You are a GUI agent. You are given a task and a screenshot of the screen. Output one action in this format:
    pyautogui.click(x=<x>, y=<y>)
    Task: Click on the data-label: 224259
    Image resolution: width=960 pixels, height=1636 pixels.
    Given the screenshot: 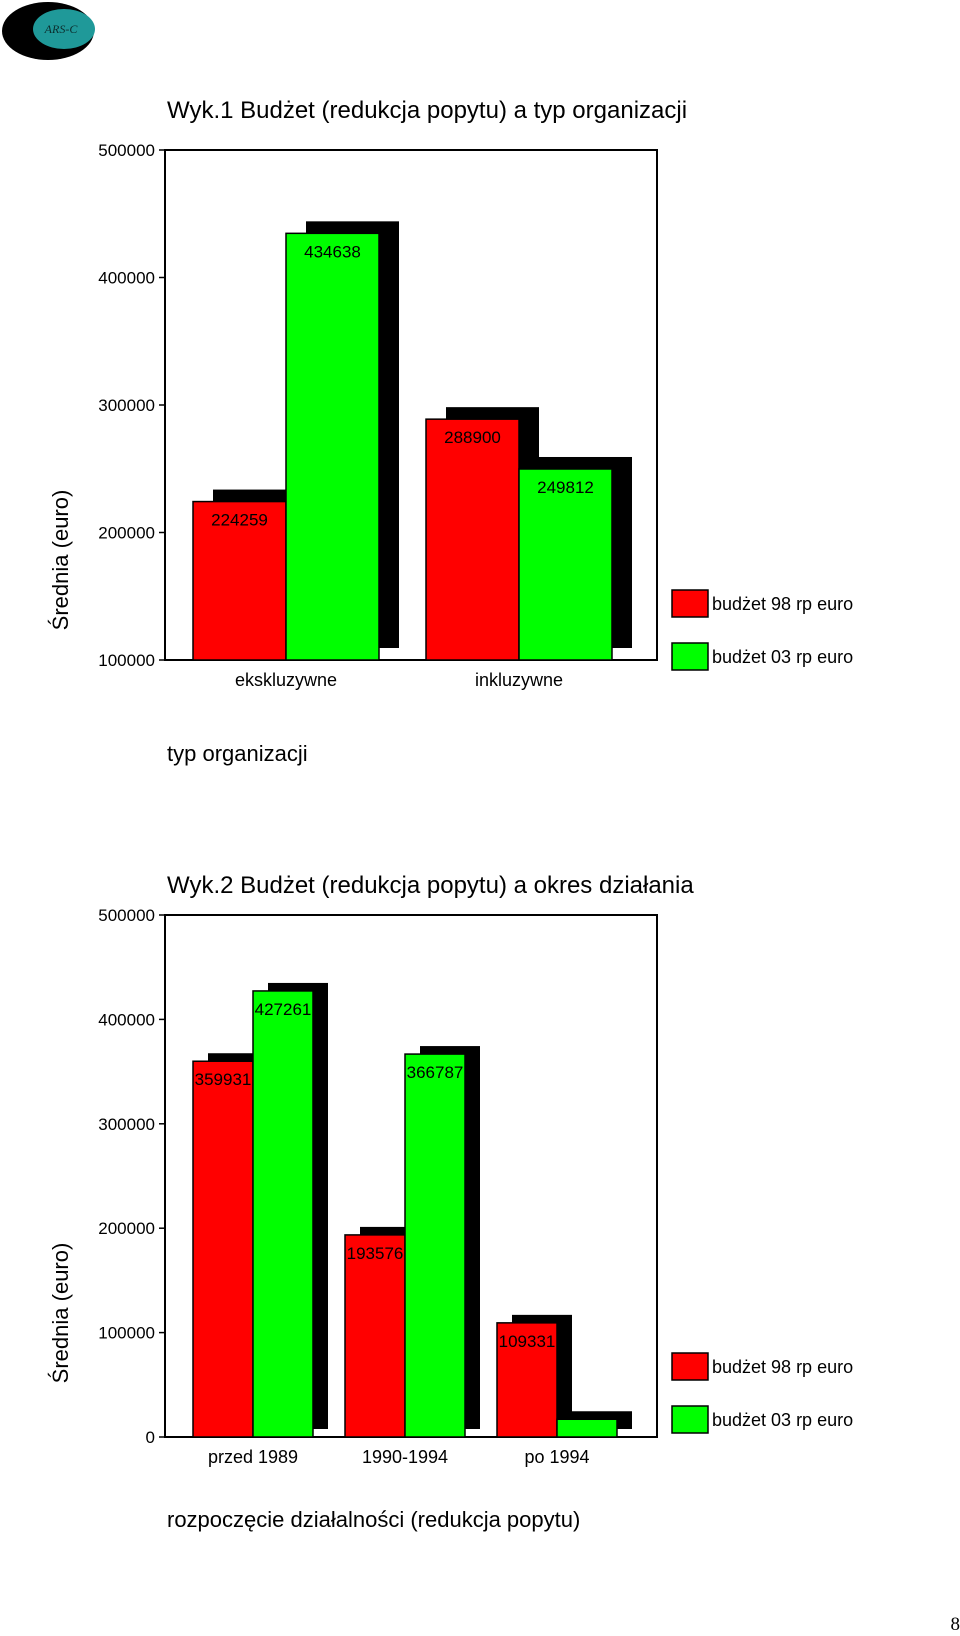 What is the action you would take?
    pyautogui.click(x=239, y=520)
    